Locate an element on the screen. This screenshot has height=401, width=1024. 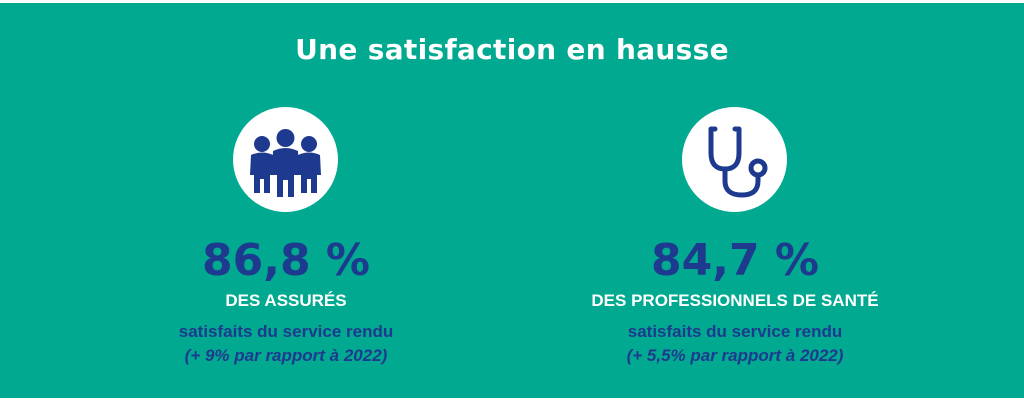
insured-satisfaction-value: 86,8 % is located at coordinates (286, 260).